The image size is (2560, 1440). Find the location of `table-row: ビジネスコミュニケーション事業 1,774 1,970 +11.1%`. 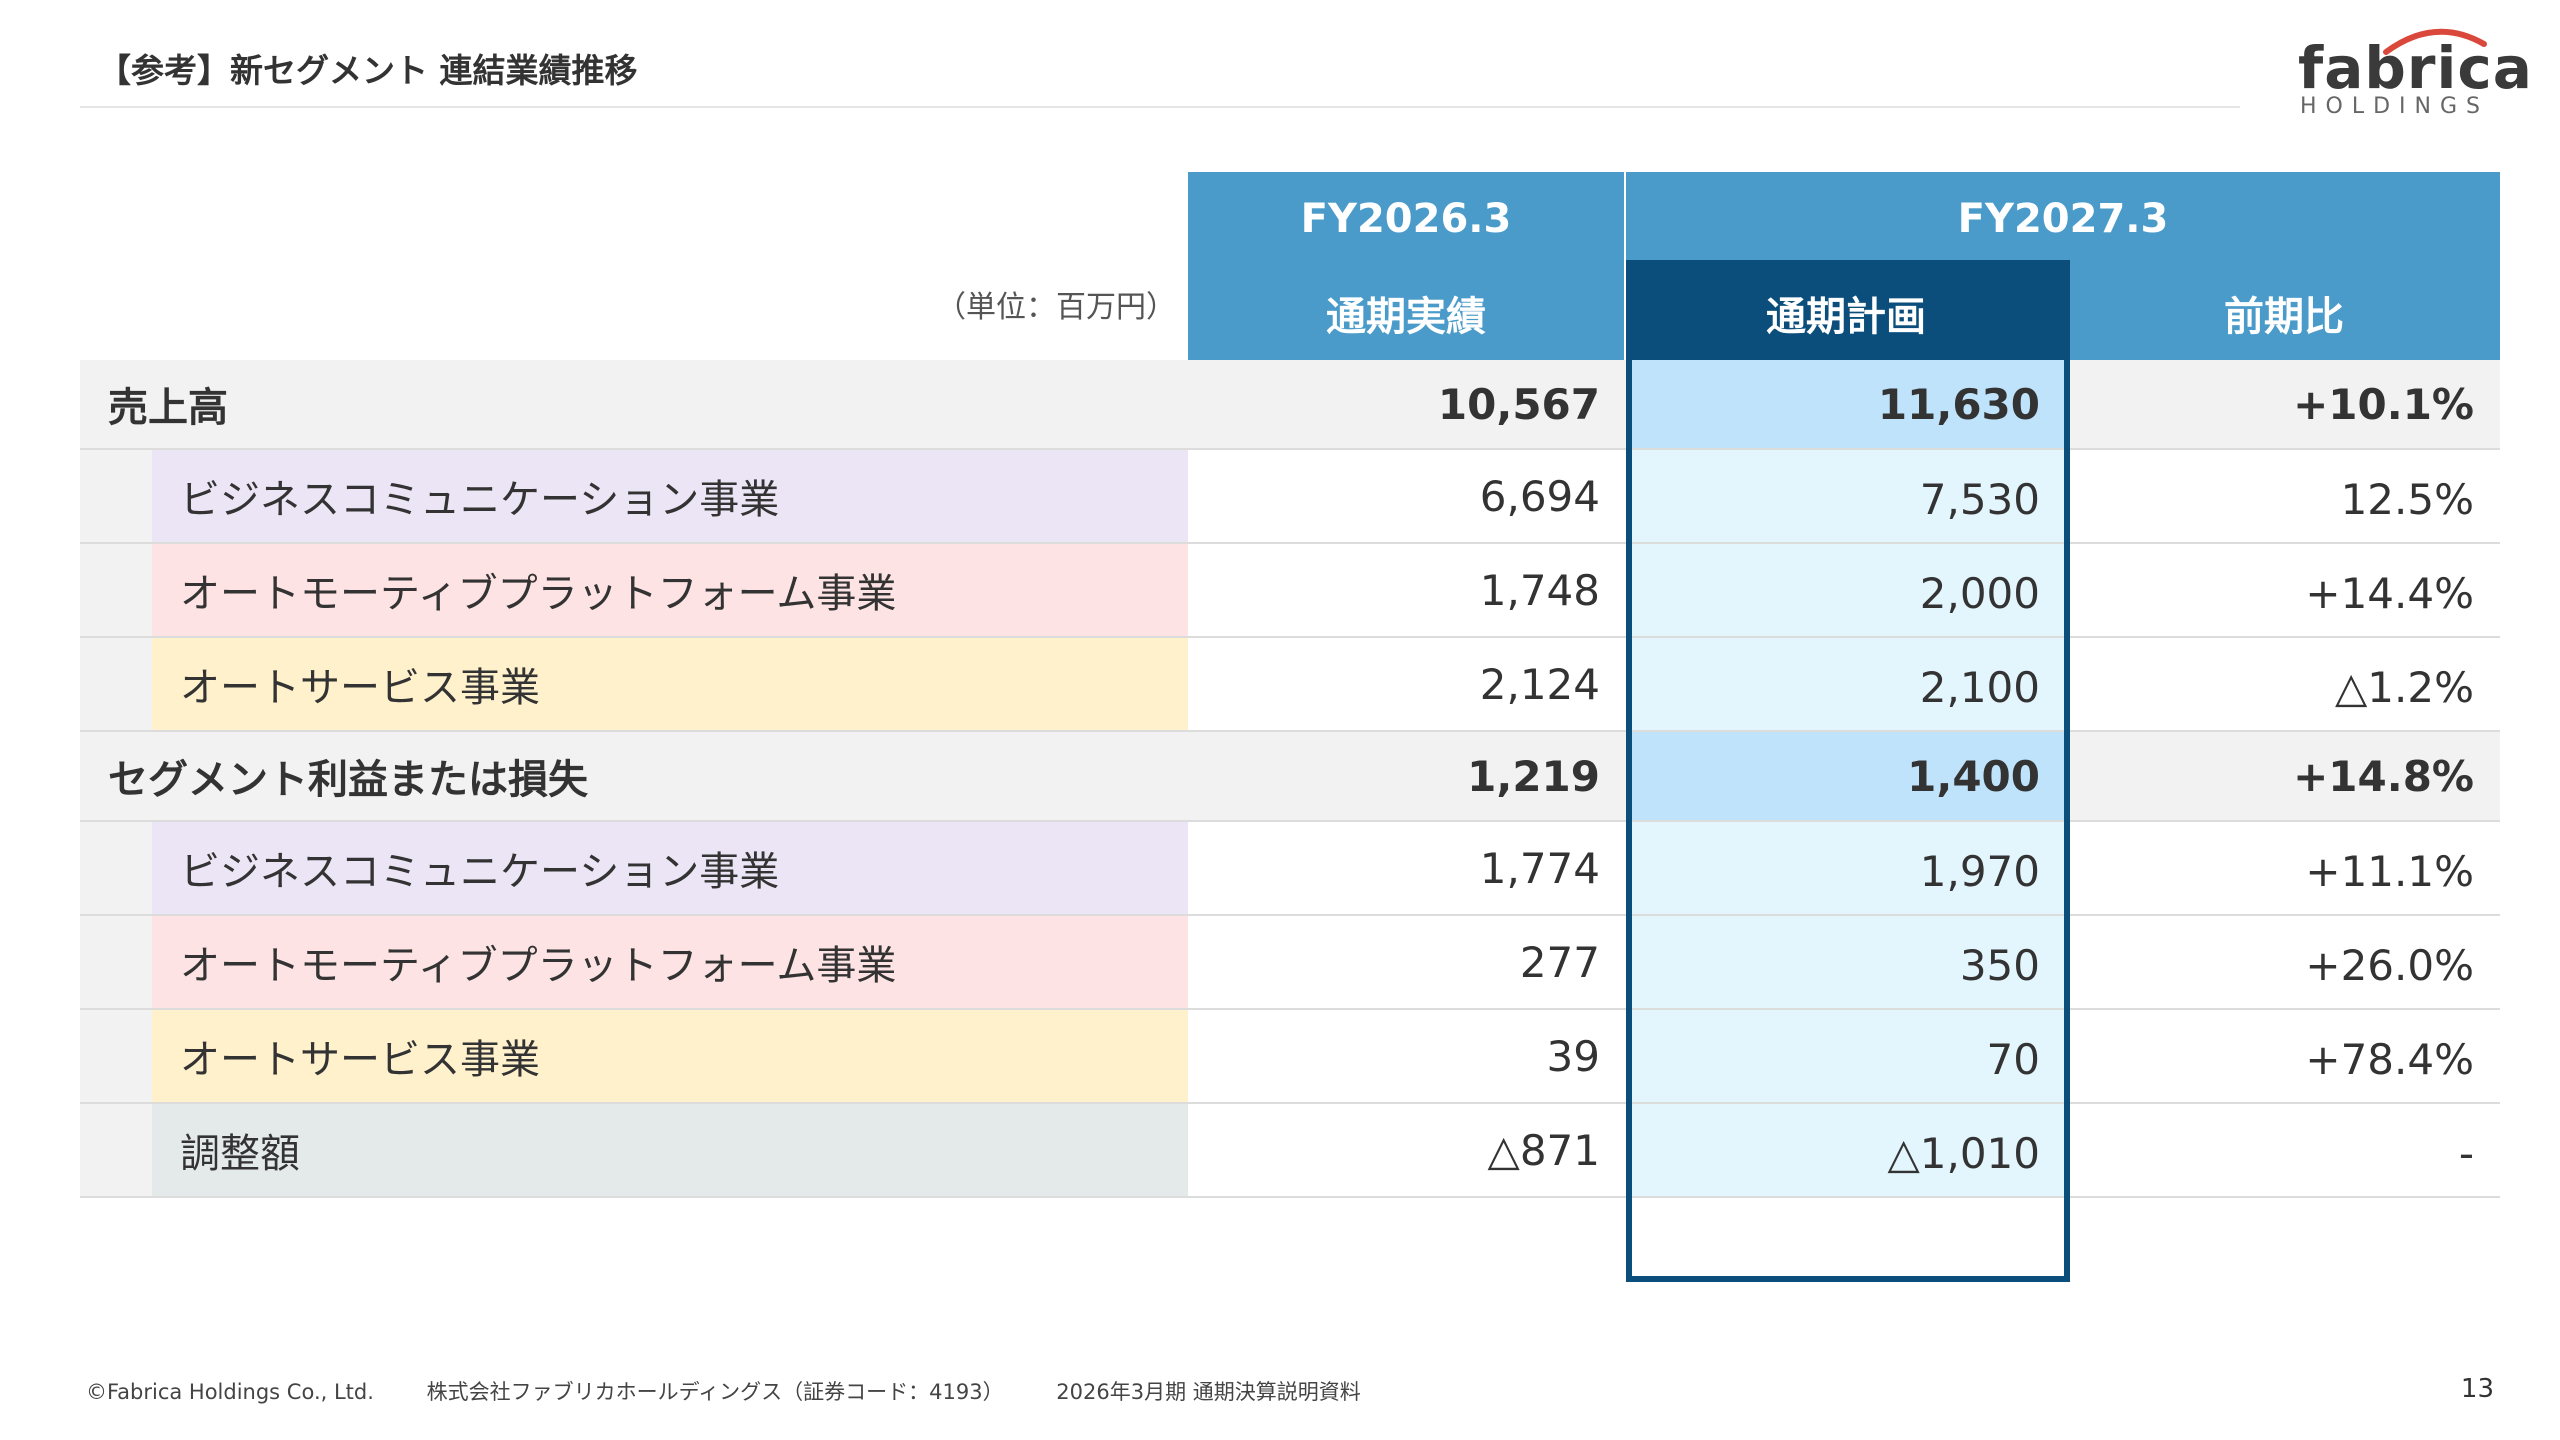

table-row: ビジネスコミュニケーション事業 1,774 1,970 +11.1% is located at coordinates (1290, 869).